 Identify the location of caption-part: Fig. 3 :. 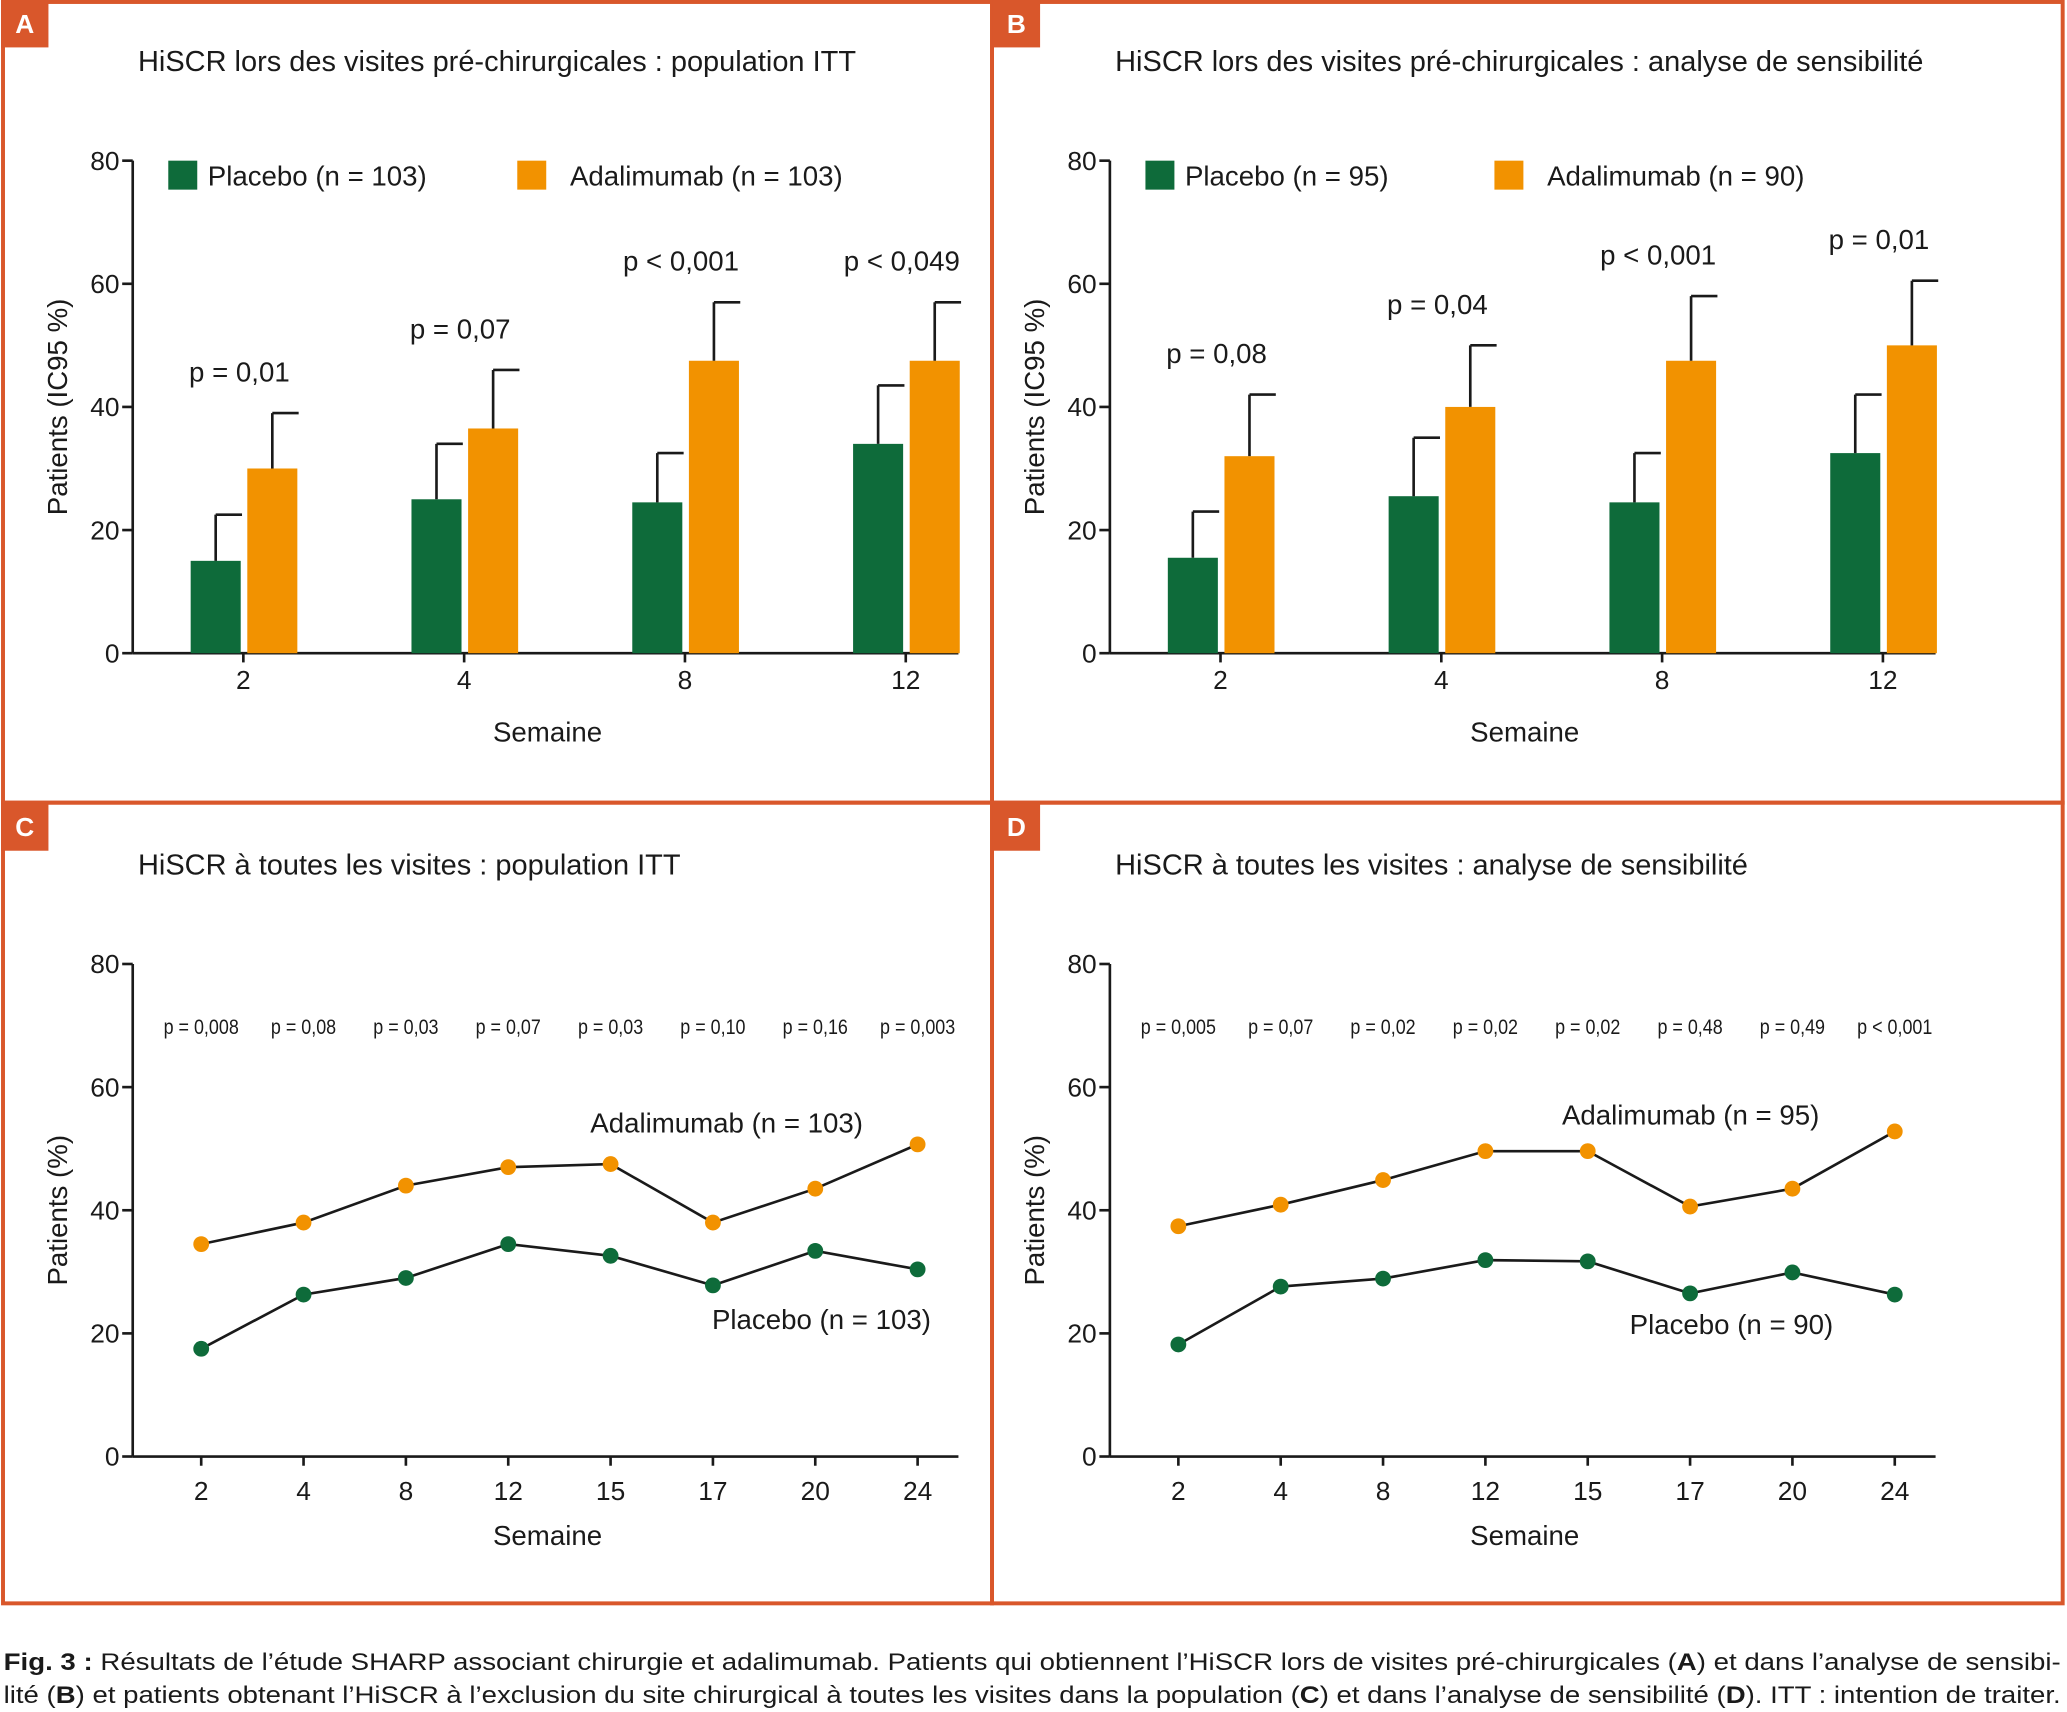
(48, 1662).